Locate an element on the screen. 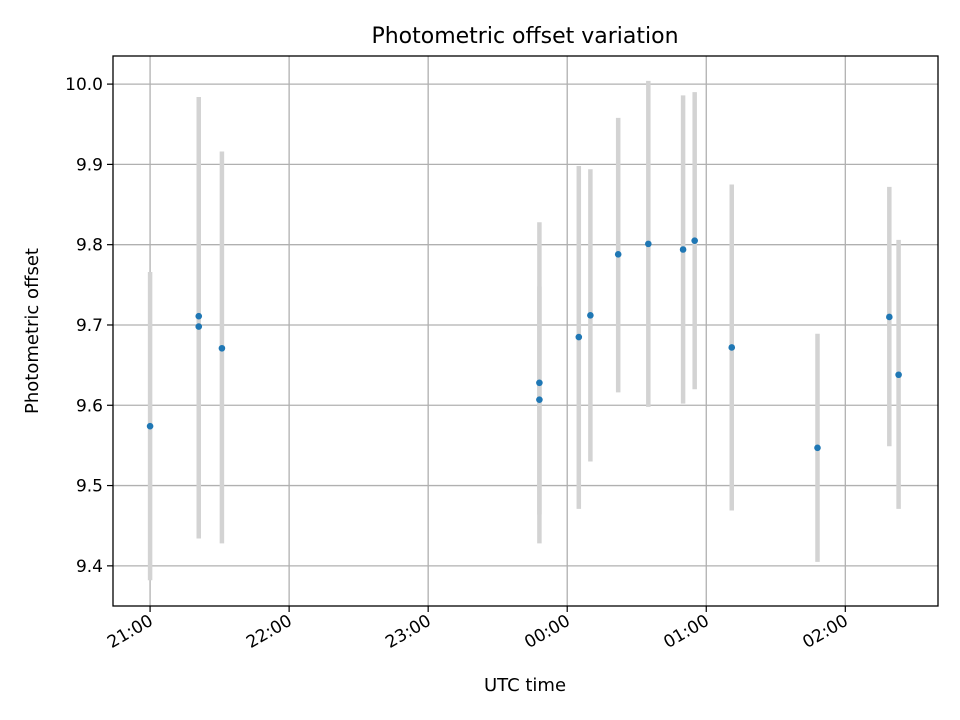  x-axis-title: UTC time is located at coordinates (525, 685).